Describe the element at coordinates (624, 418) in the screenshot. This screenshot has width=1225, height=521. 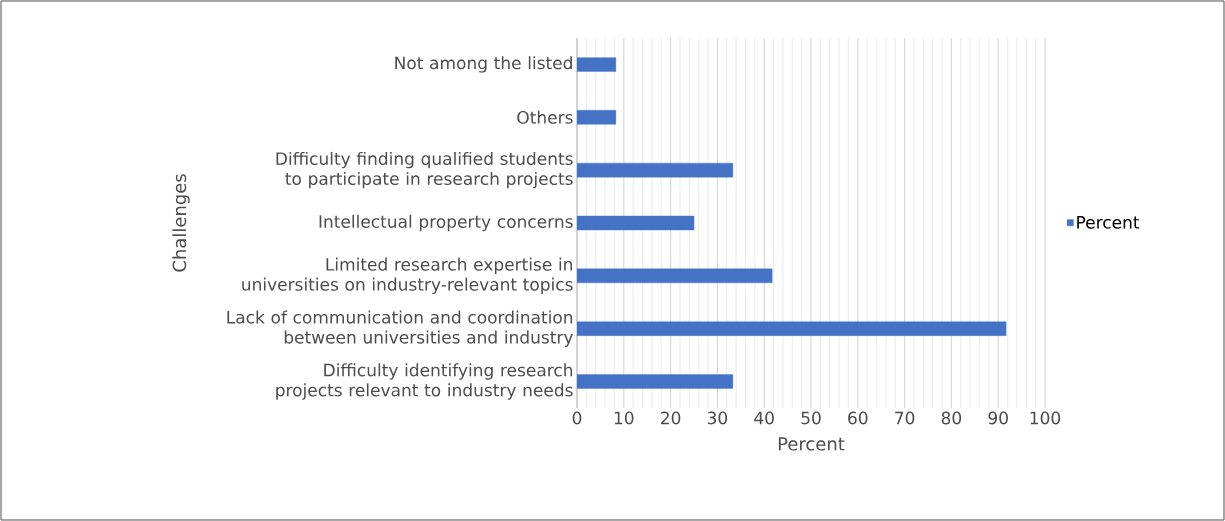
I see `x-tick-label: 10` at that location.